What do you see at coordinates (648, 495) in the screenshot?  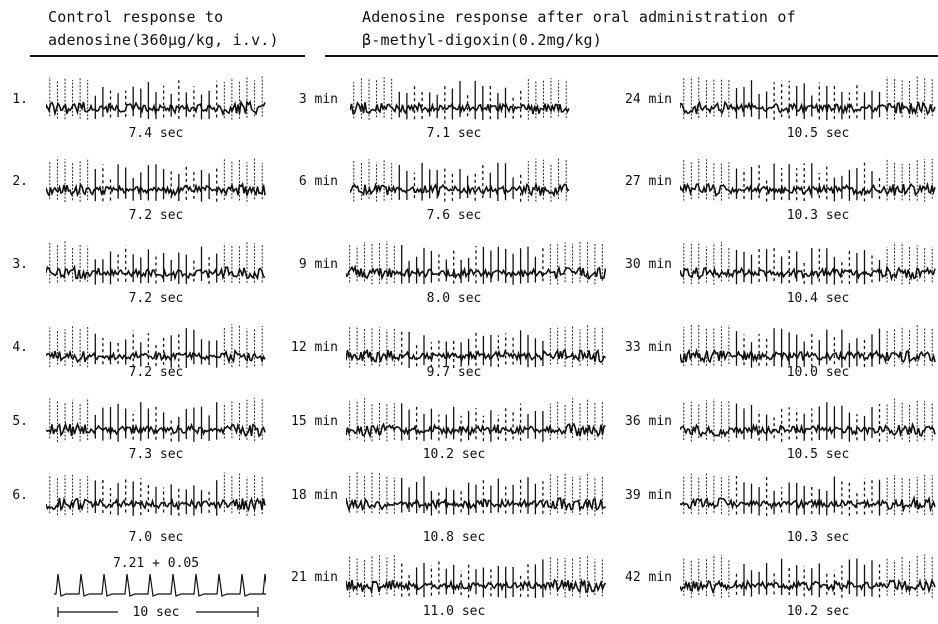 I see `time-label: 39 min` at bounding box center [648, 495].